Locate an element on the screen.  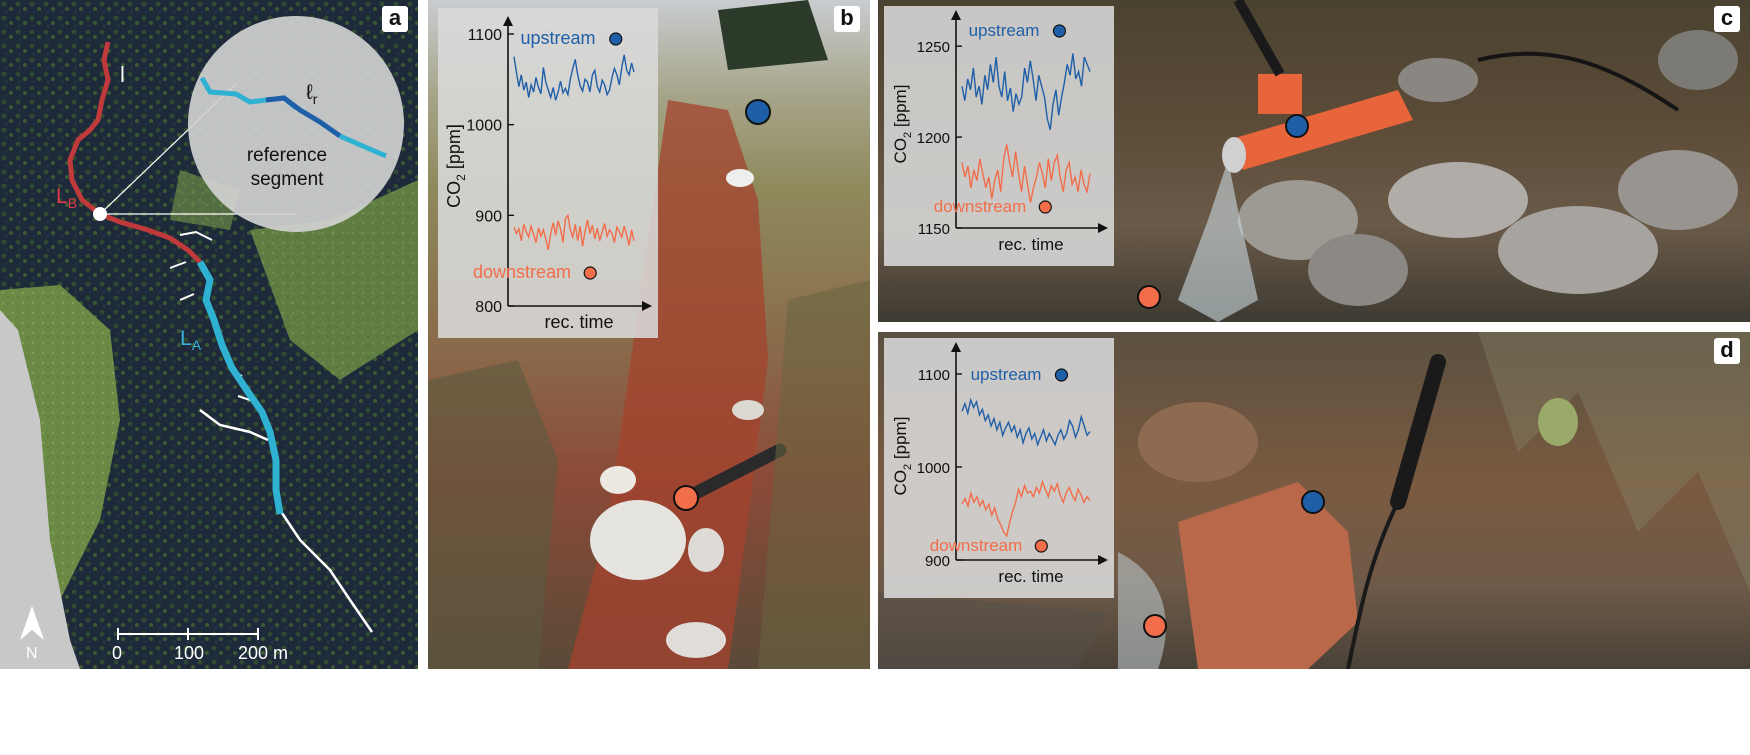
la-label: LA is located at coordinates (190, 340).